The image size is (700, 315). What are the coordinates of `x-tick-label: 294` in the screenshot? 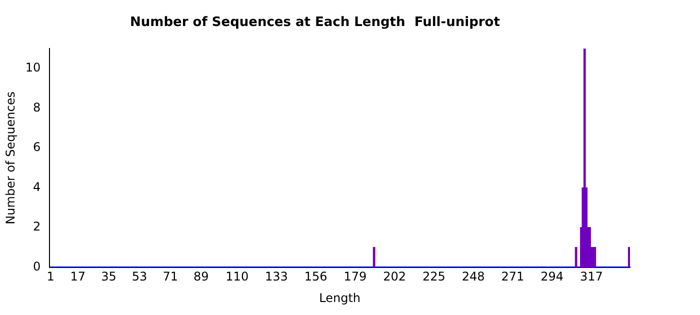 It's located at (552, 277).